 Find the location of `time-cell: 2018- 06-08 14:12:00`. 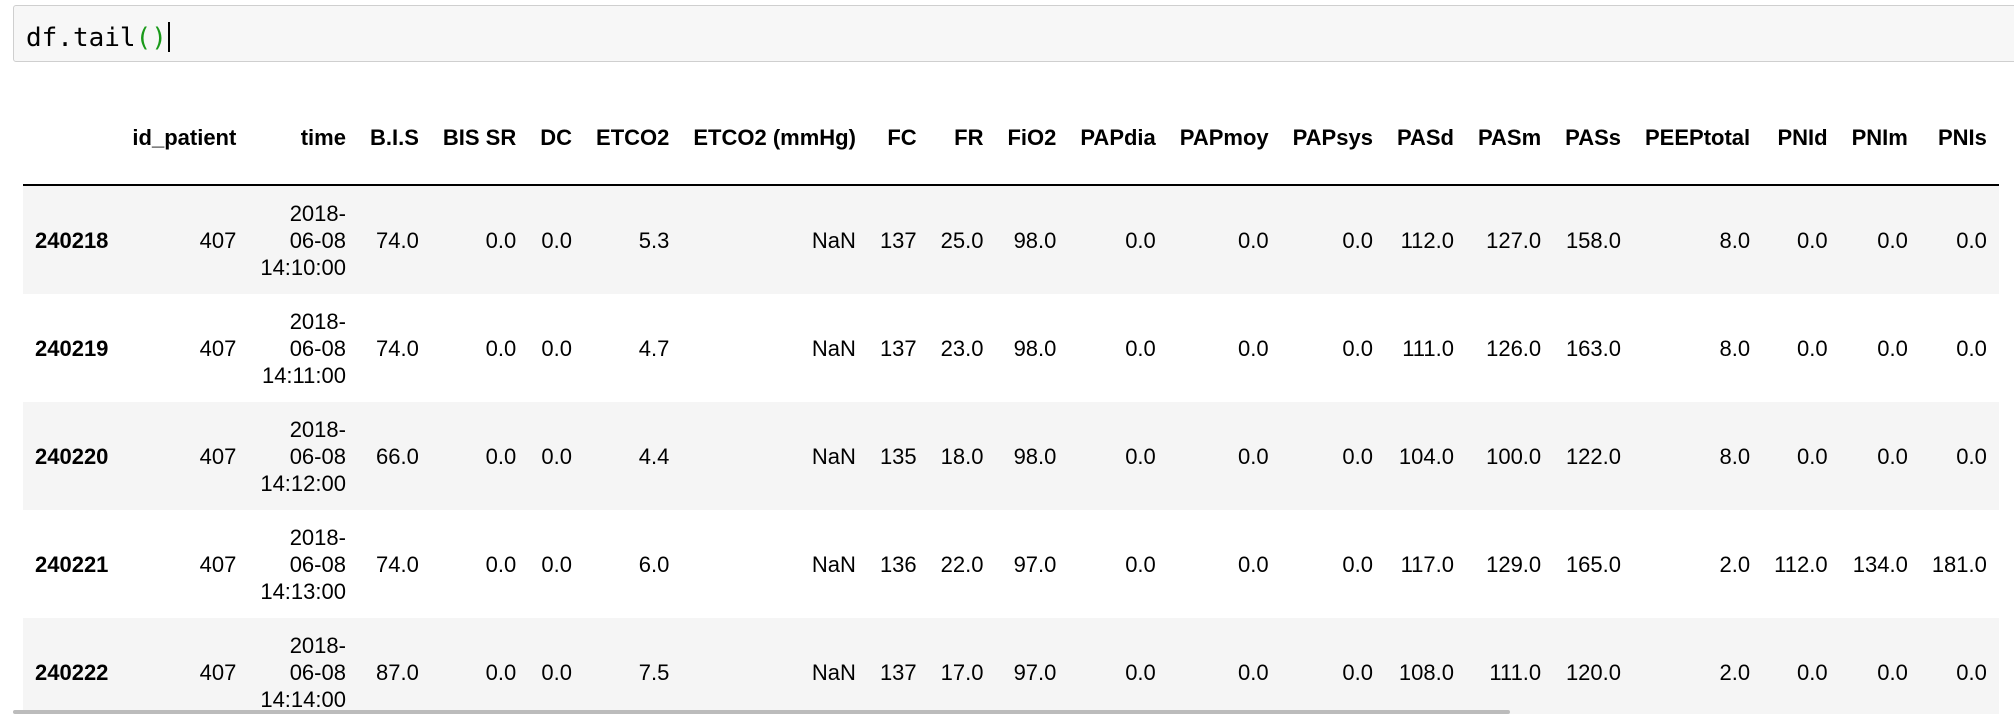

time-cell: 2018- 06-08 14:12:00 is located at coordinates (303, 456).